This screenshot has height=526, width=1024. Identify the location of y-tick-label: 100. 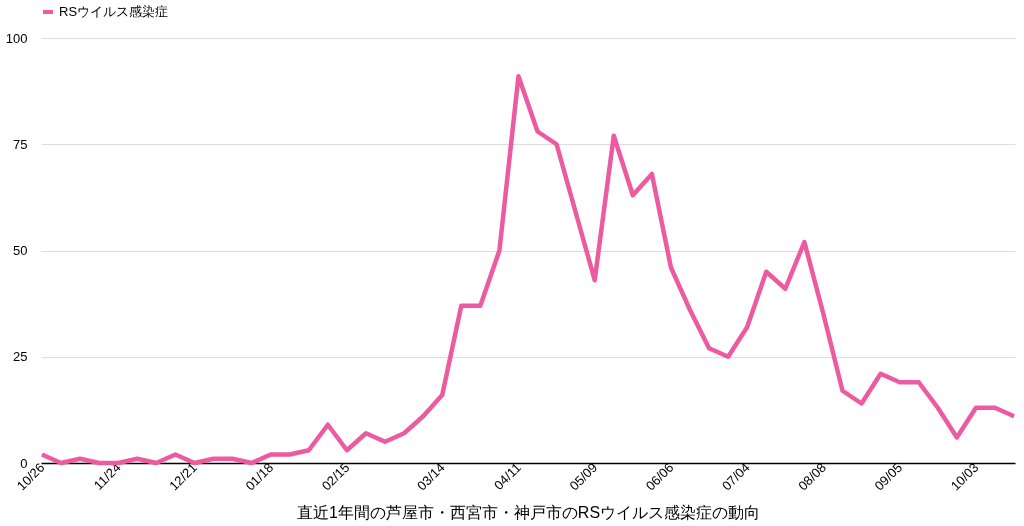
(16, 38).